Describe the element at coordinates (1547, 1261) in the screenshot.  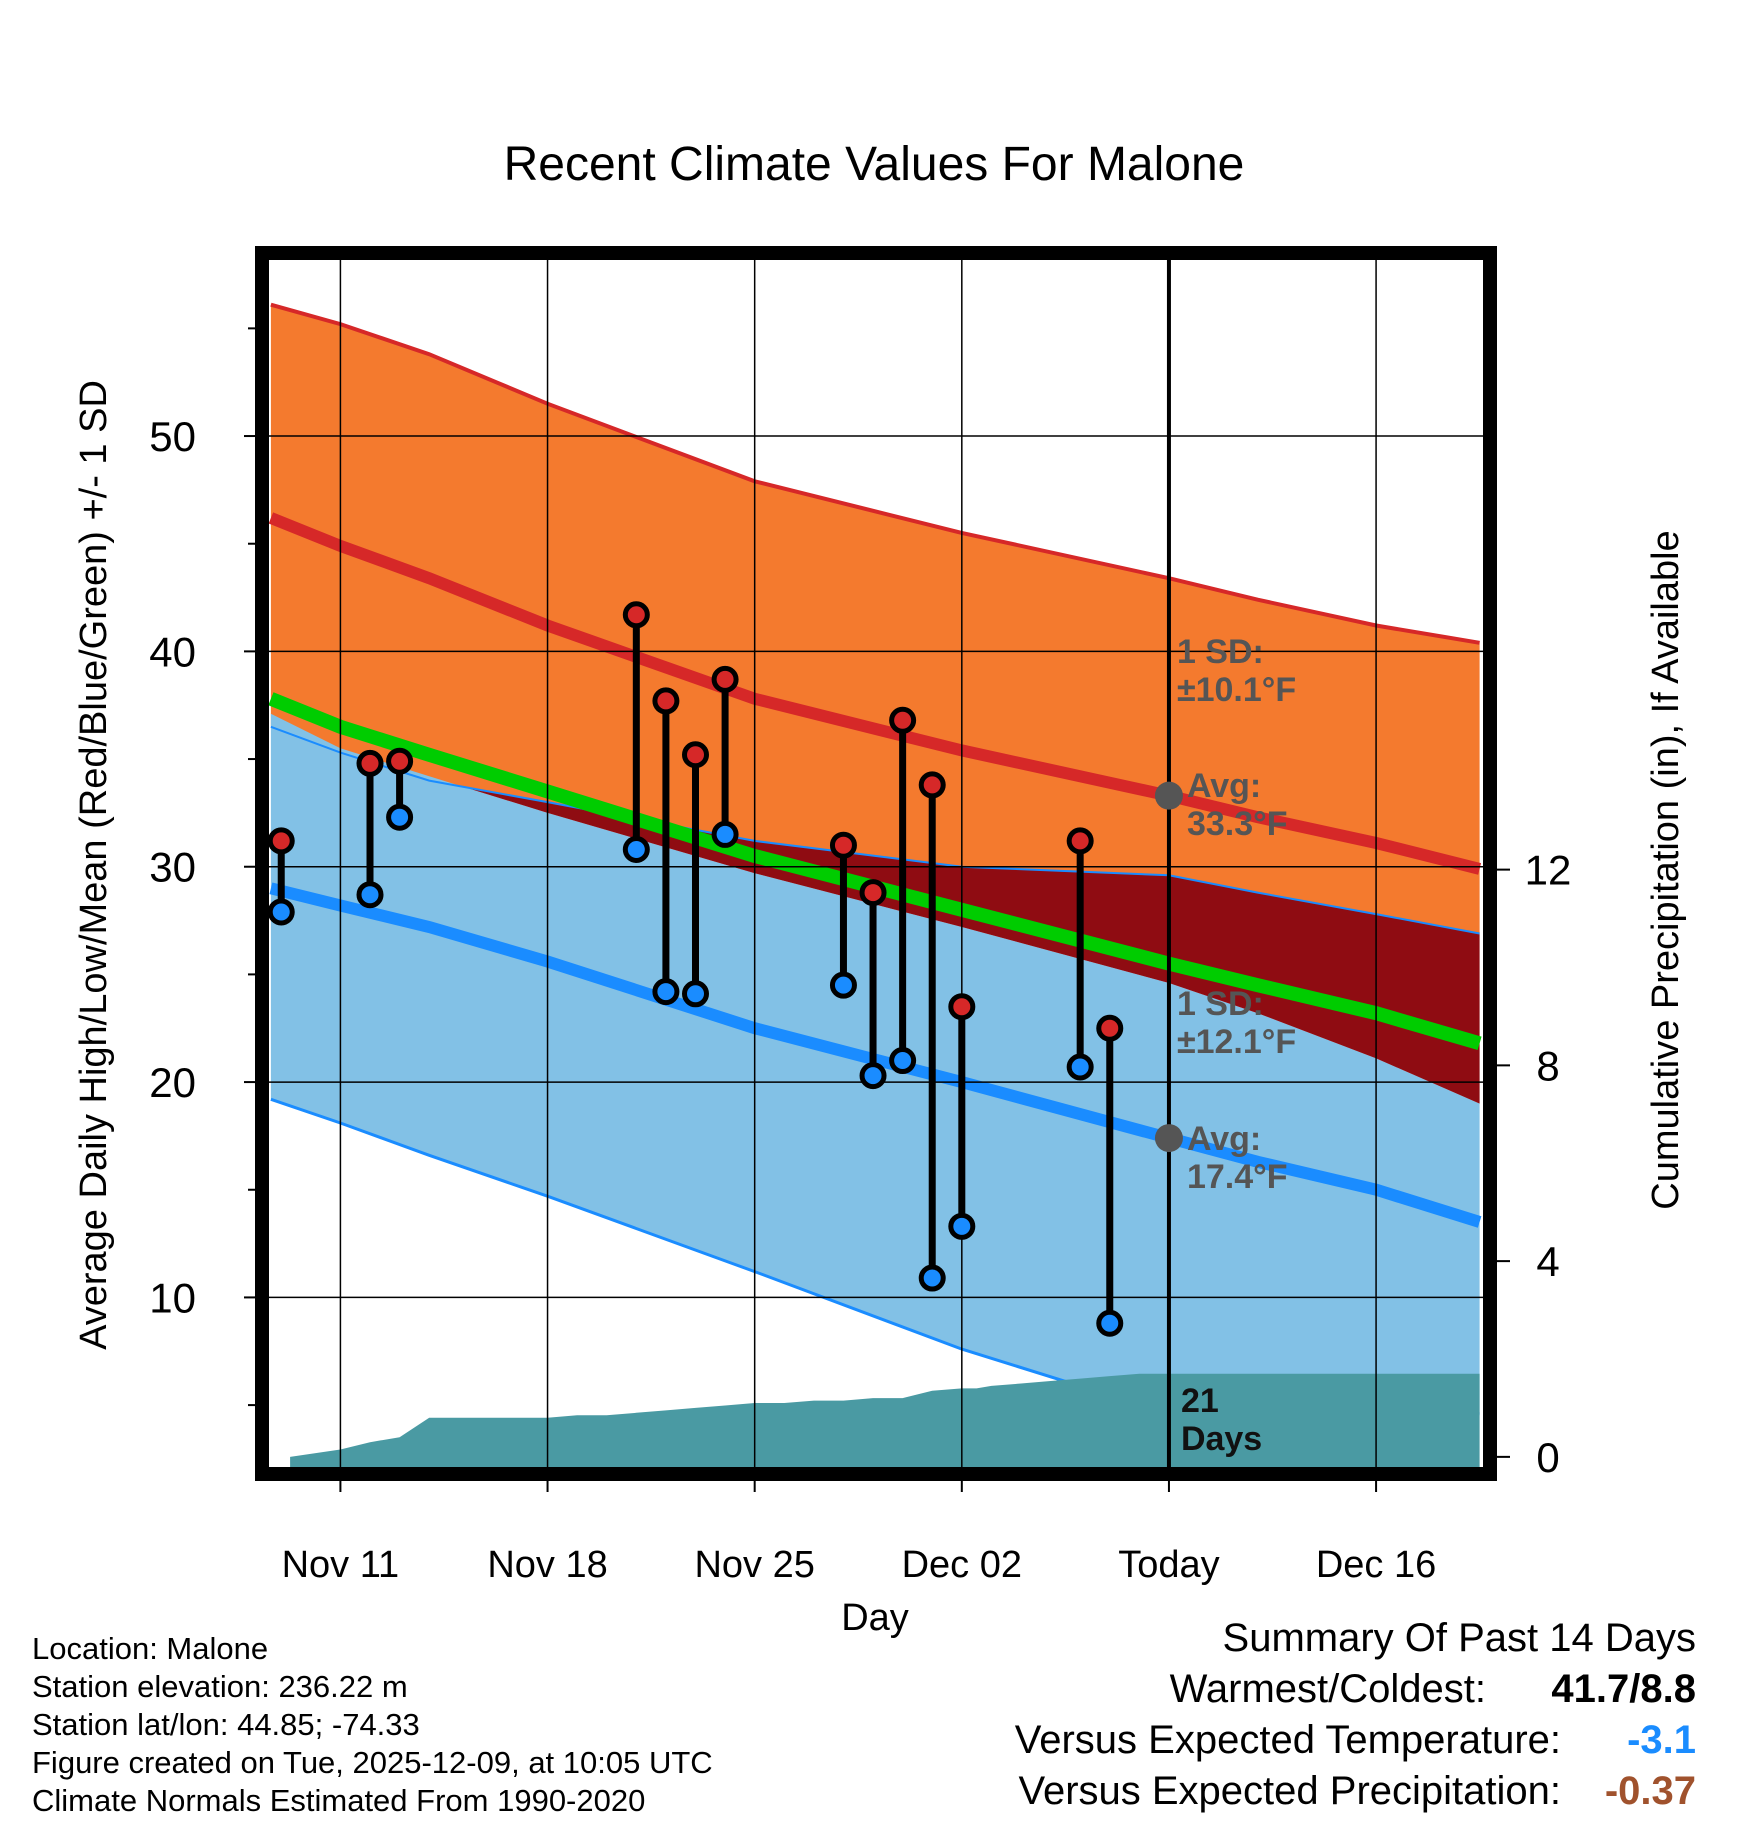
I see `y2-tick-label: 4` at that location.